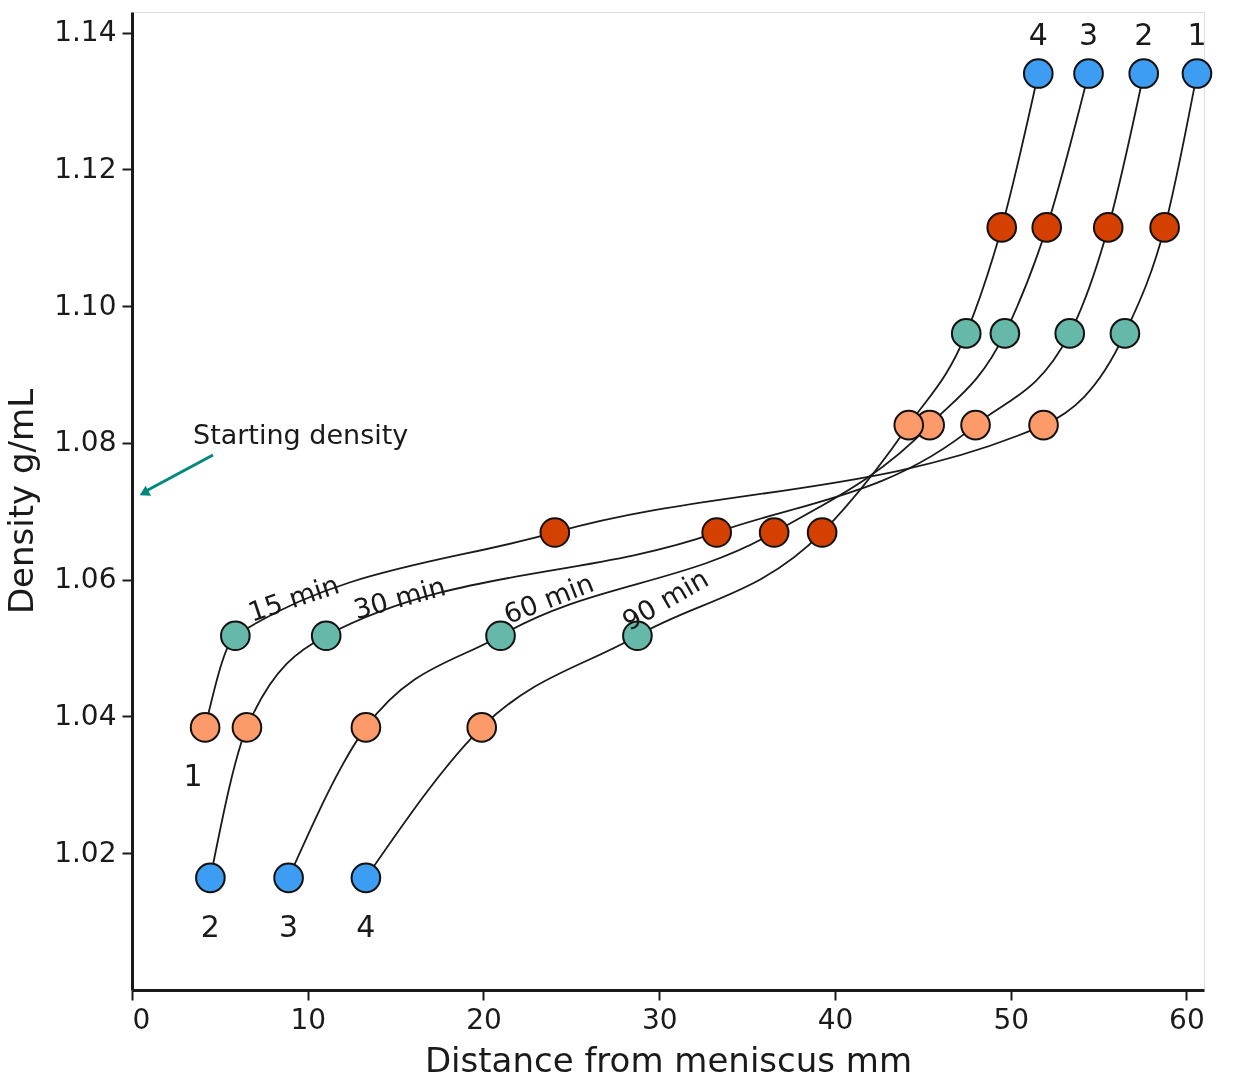  What do you see at coordinates (665, 599) in the screenshot?
I see `text: 90 min` at bounding box center [665, 599].